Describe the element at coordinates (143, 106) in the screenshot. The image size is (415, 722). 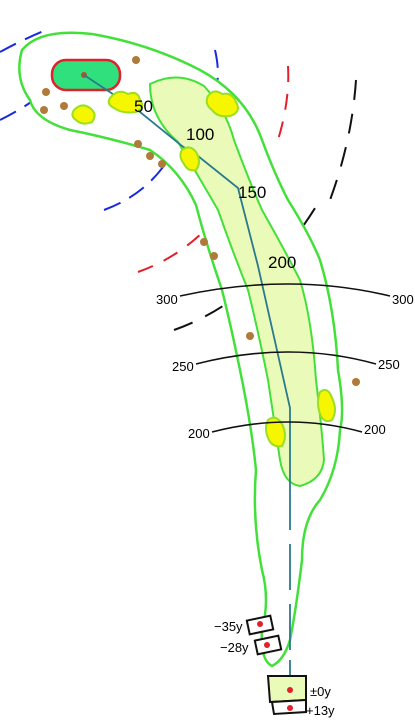
I see `green-distance-50: 50` at that location.